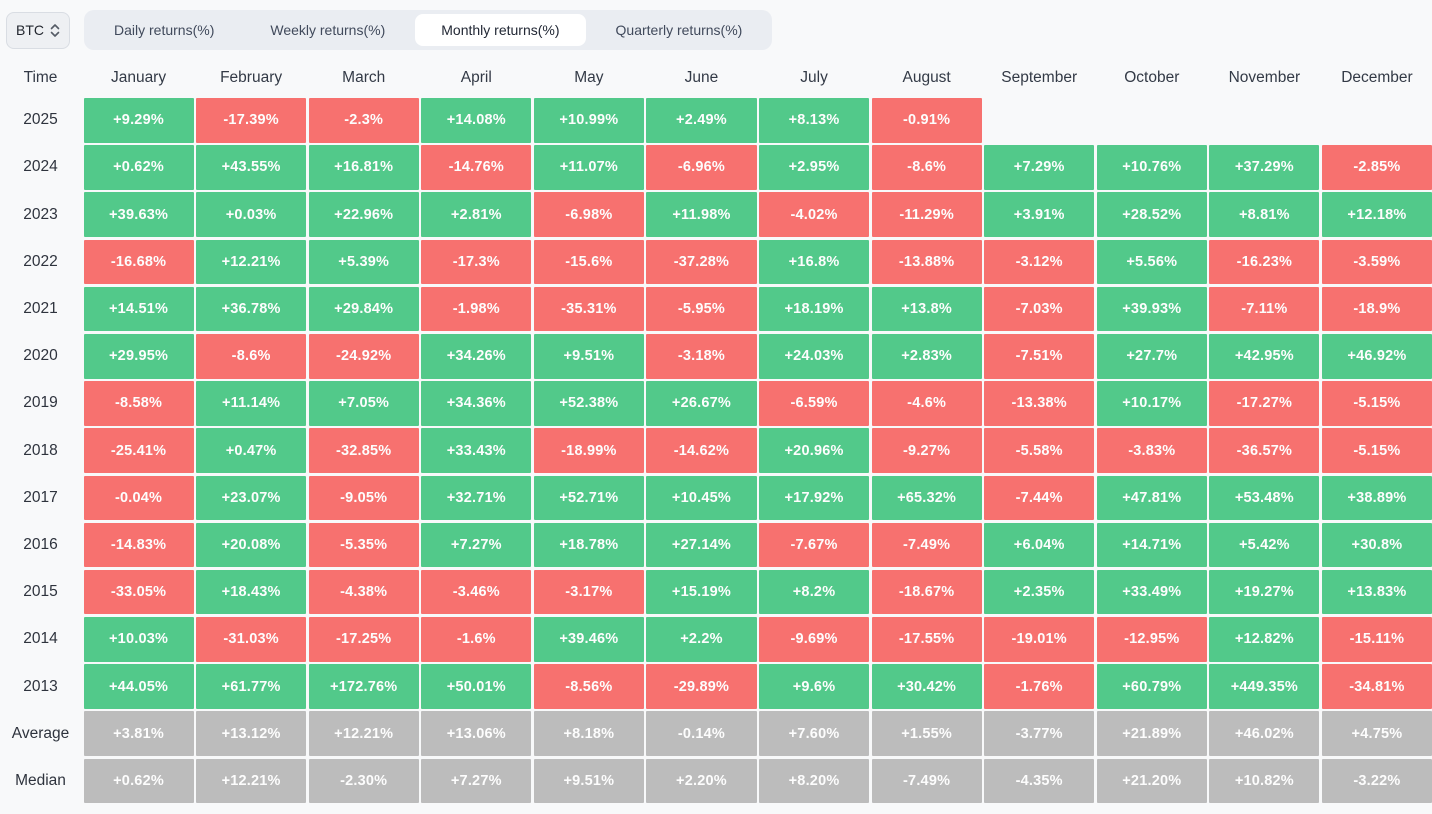 This screenshot has height=814, width=1432. What do you see at coordinates (1151, 167) in the screenshot?
I see `return-cell: +10.76%` at bounding box center [1151, 167].